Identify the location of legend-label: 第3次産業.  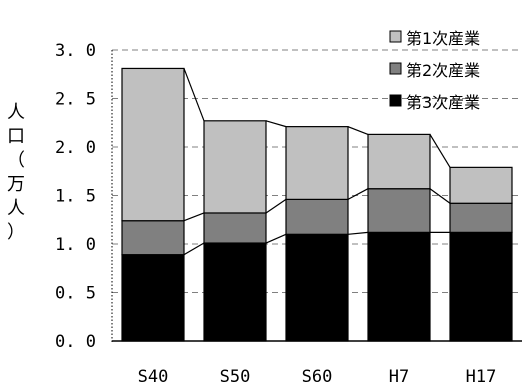
(443, 102).